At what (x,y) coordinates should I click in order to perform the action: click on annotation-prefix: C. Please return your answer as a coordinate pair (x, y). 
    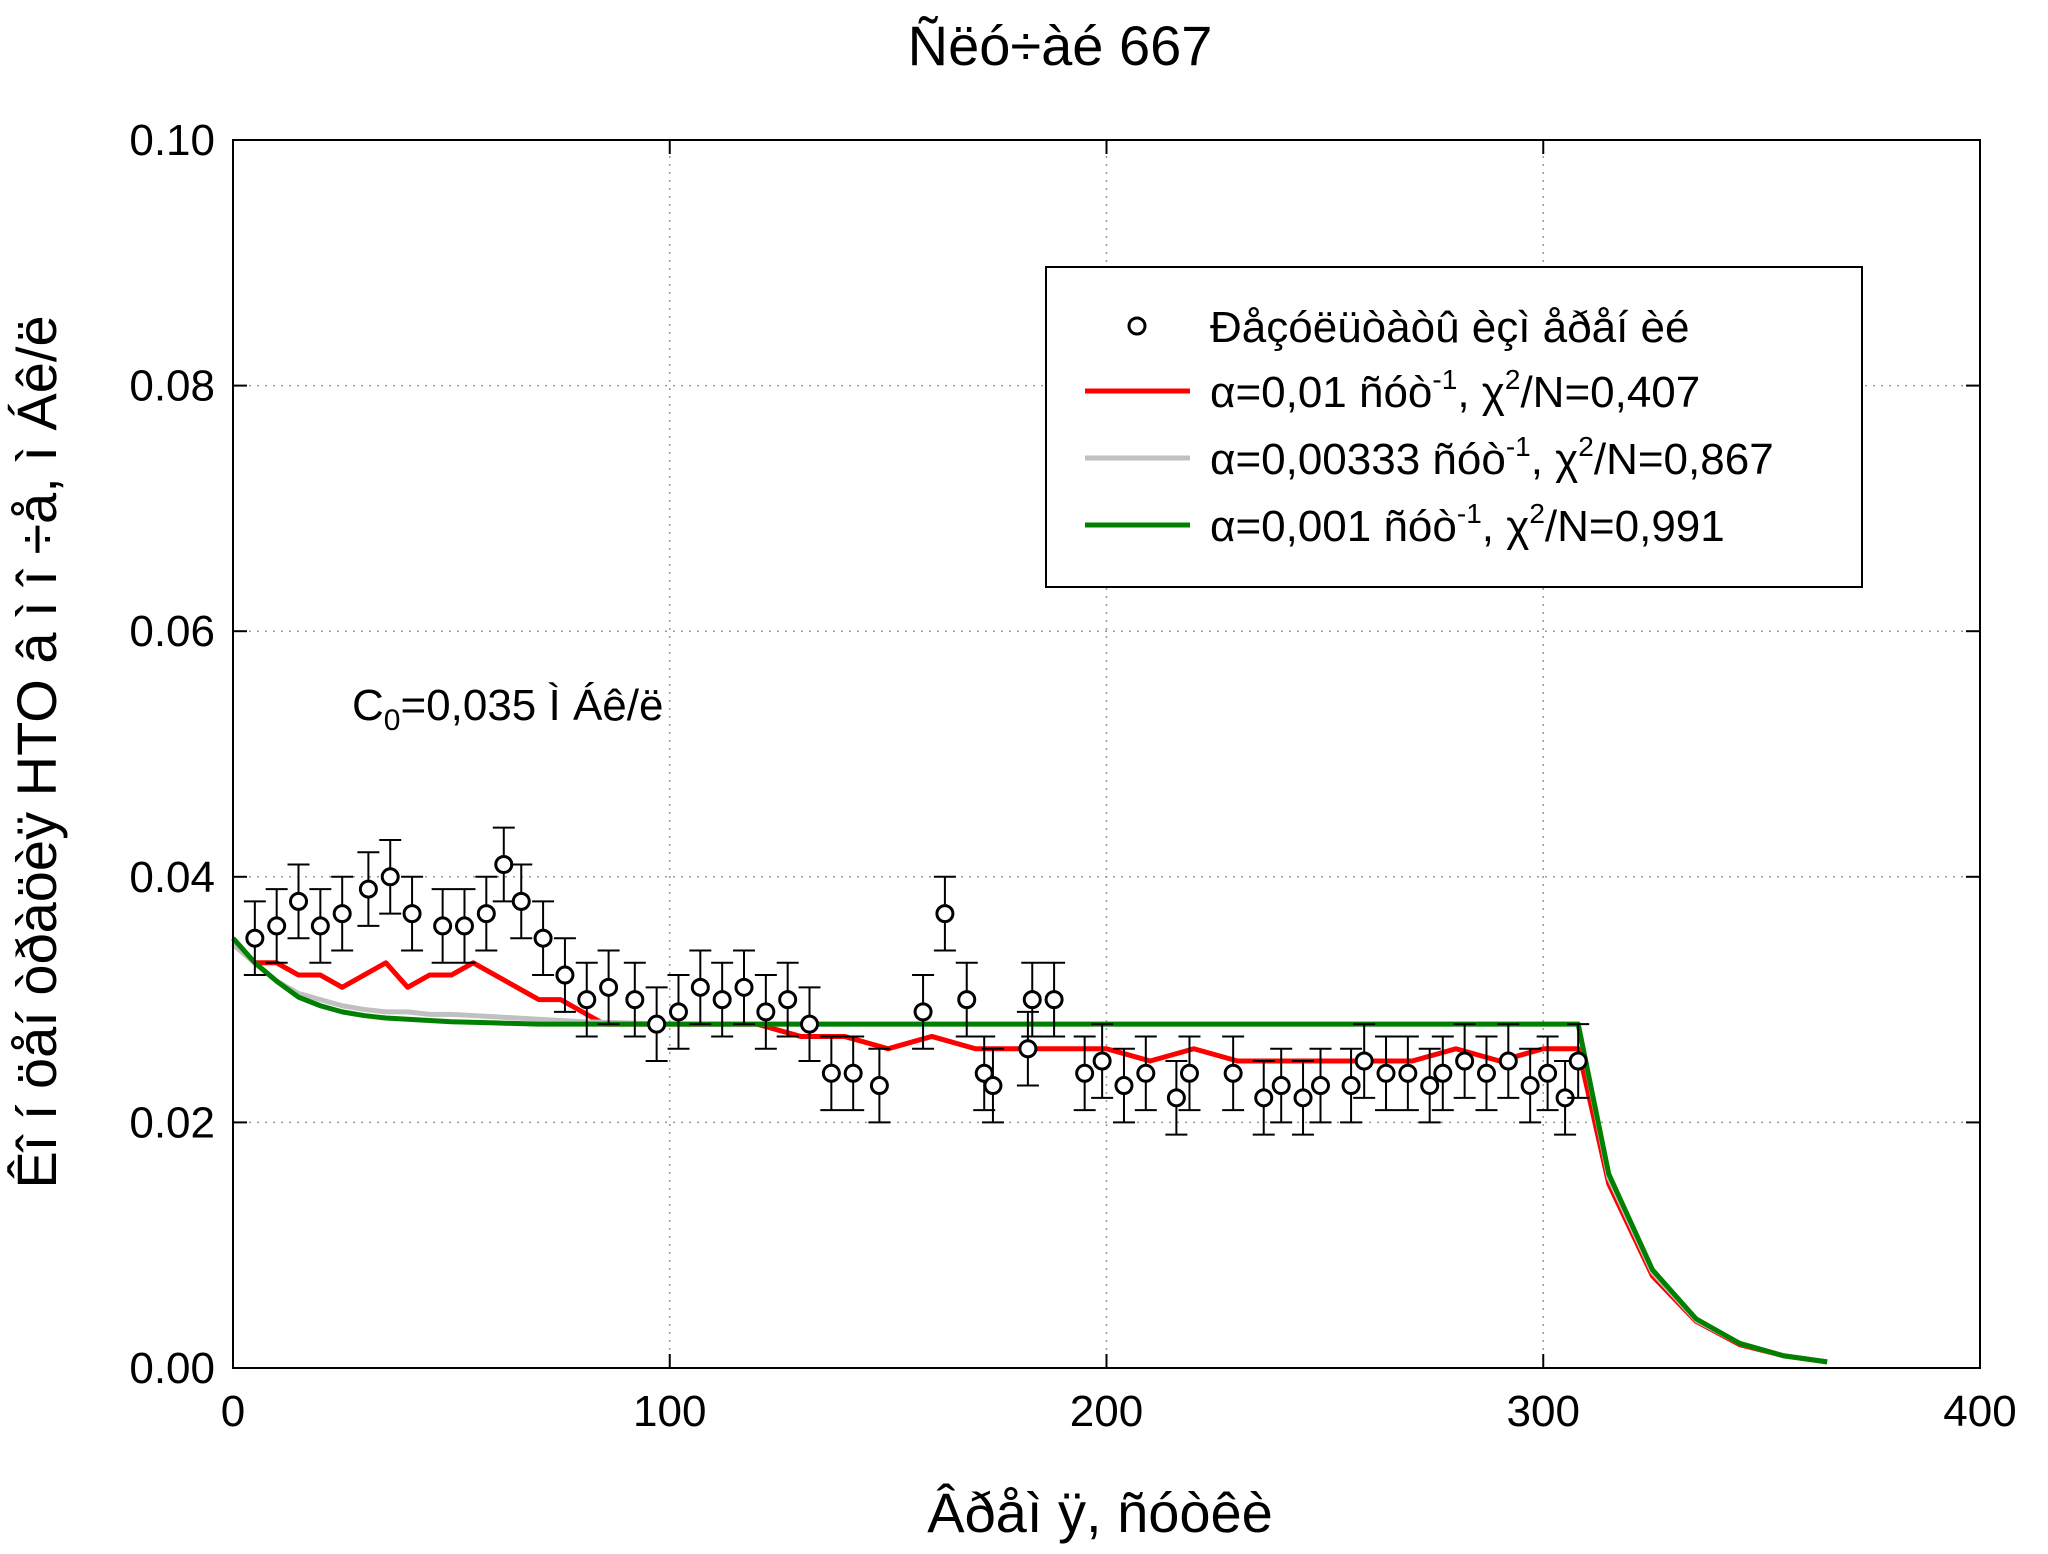
    Looking at the image, I should click on (368, 705).